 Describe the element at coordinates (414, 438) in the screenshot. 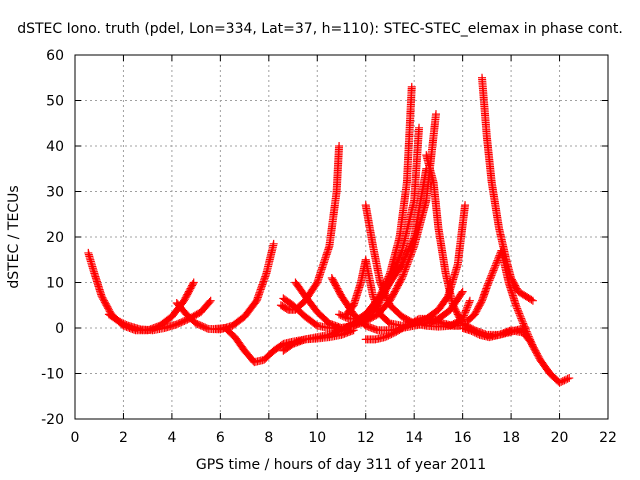

I see `x-tick-label: 14` at that location.